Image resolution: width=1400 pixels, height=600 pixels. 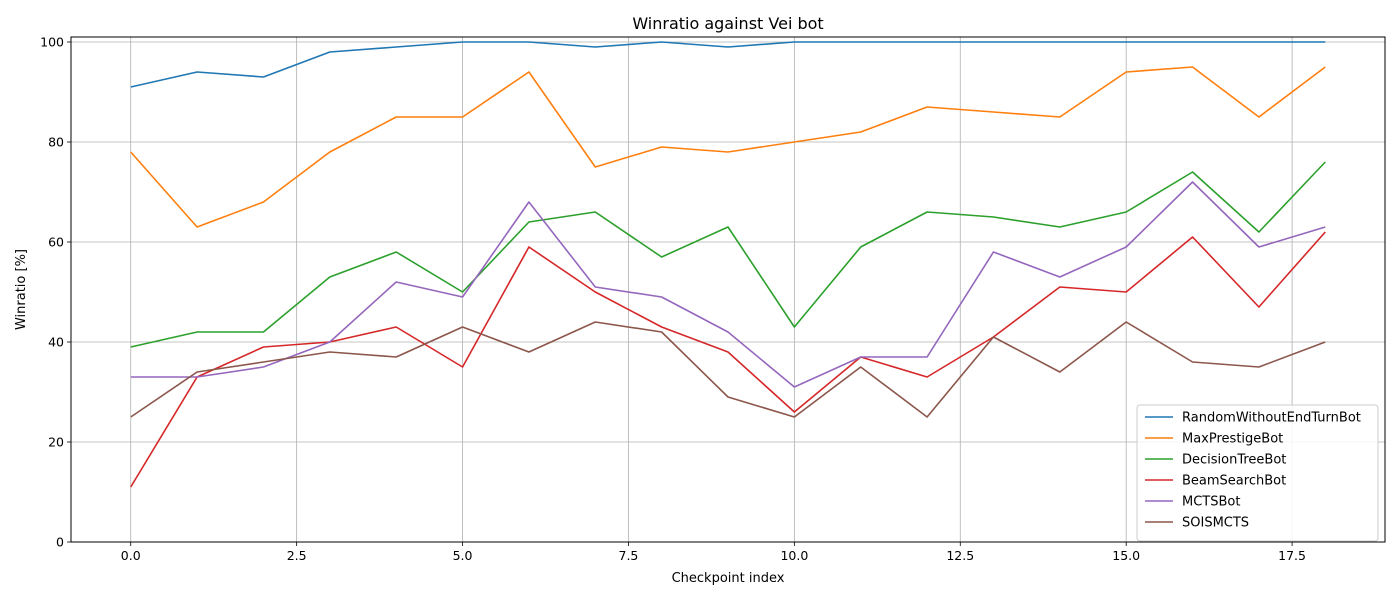 I want to click on x-tick-label: 0.0, so click(x=131, y=555).